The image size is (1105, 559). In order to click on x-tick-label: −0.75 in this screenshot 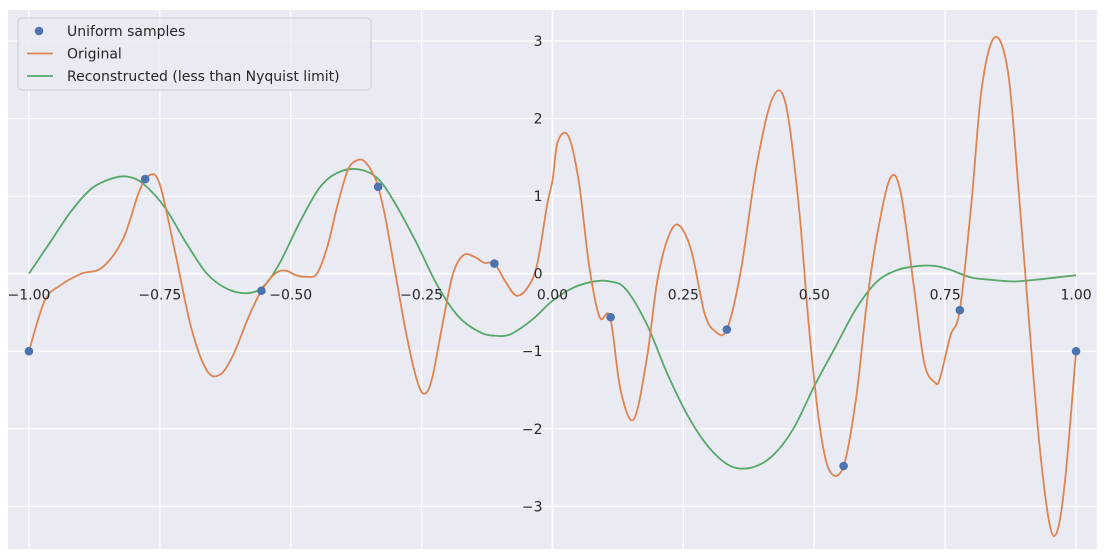, I will do `click(159, 296)`.